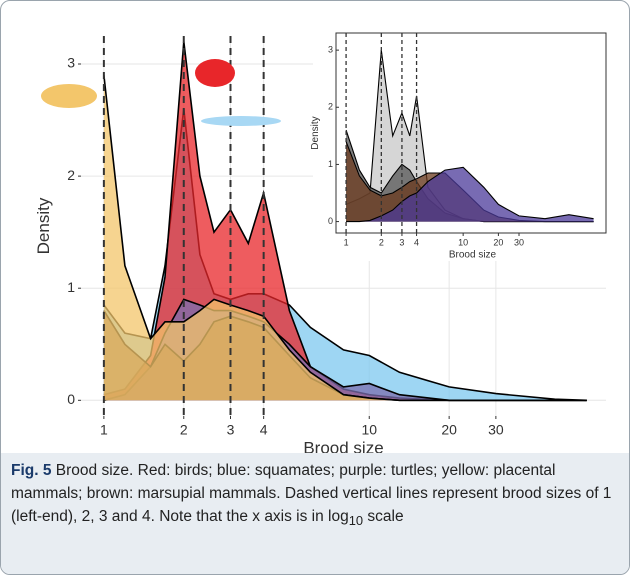 The image size is (630, 575). I want to click on caption-text: scale, so click(385, 516).